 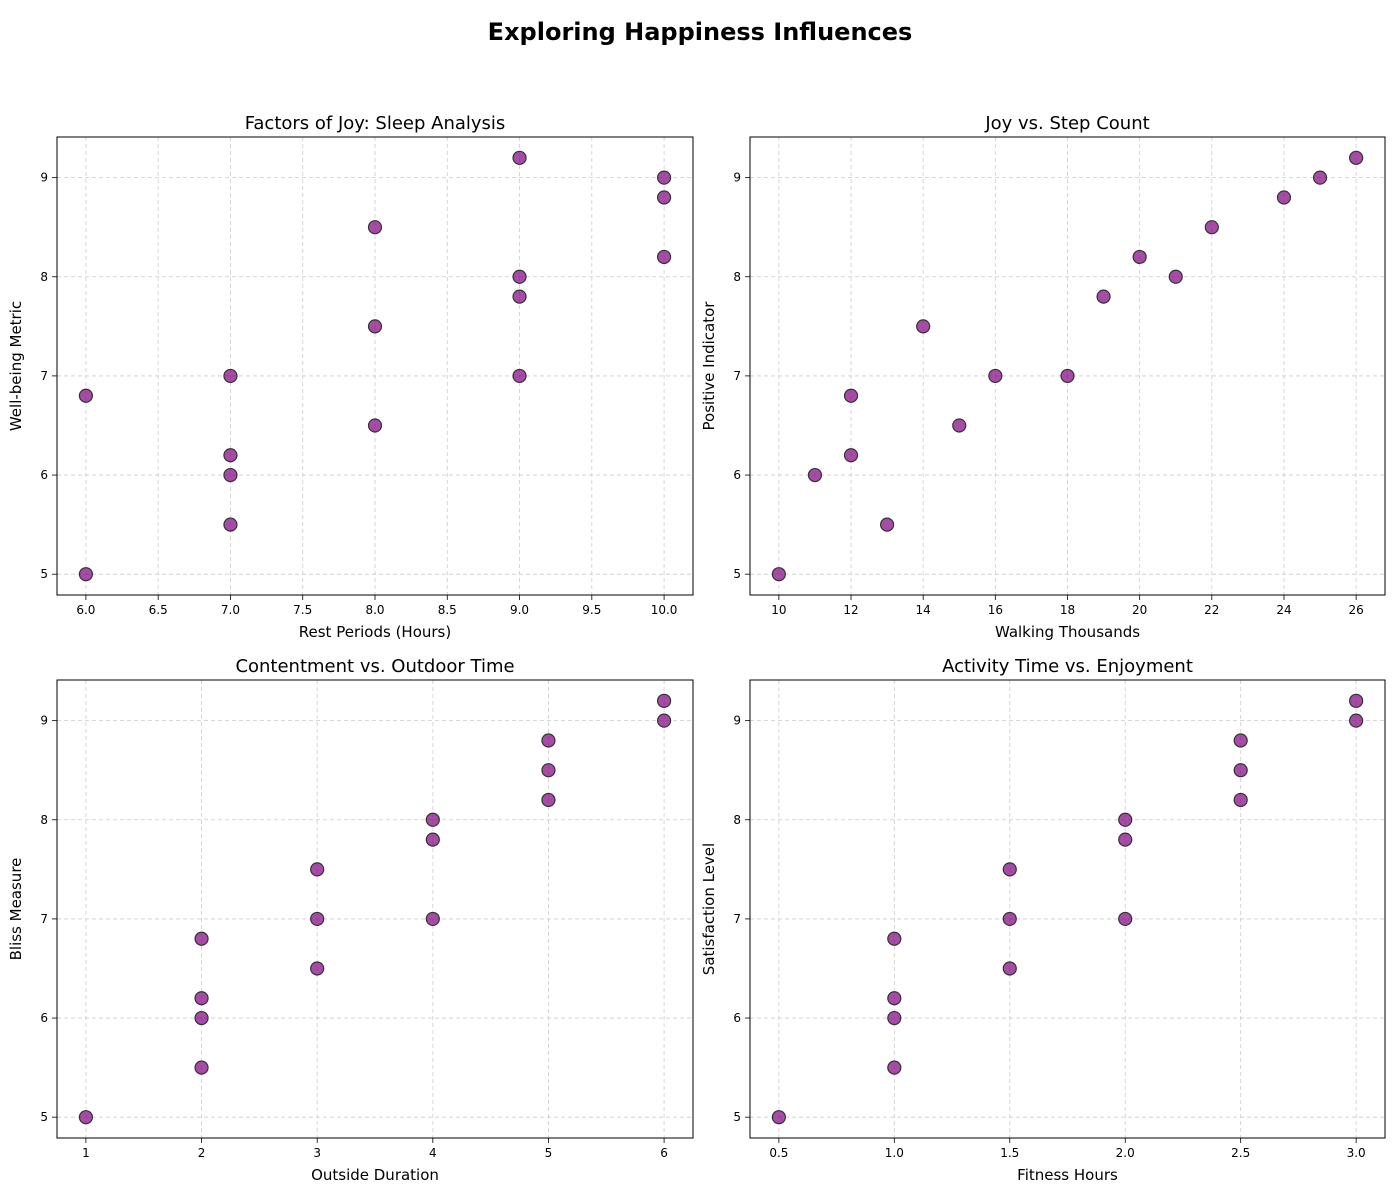 What do you see at coordinates (1067, 610) in the screenshot?
I see `x-tick-label: 18` at bounding box center [1067, 610].